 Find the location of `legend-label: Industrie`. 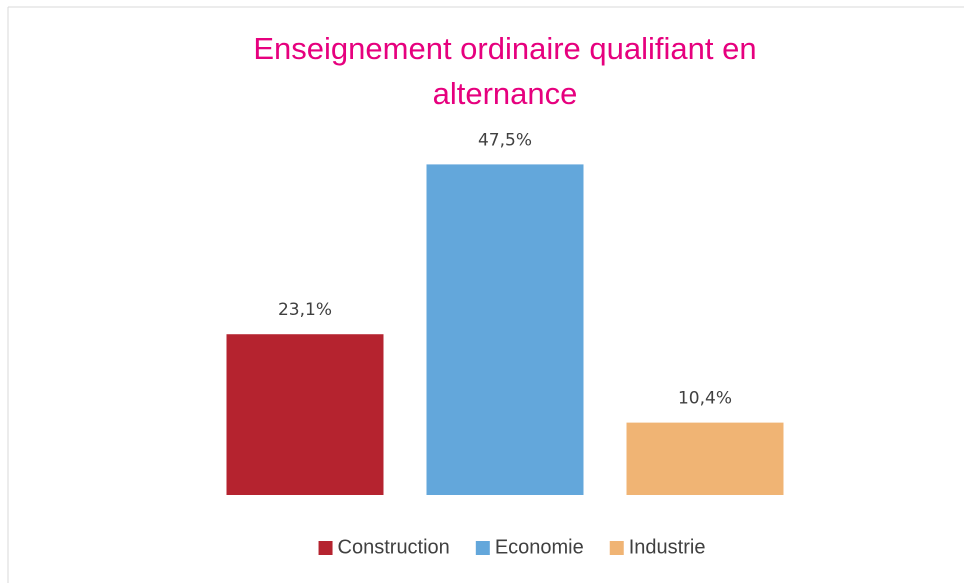

legend-label: Industrie is located at coordinates (667, 547).